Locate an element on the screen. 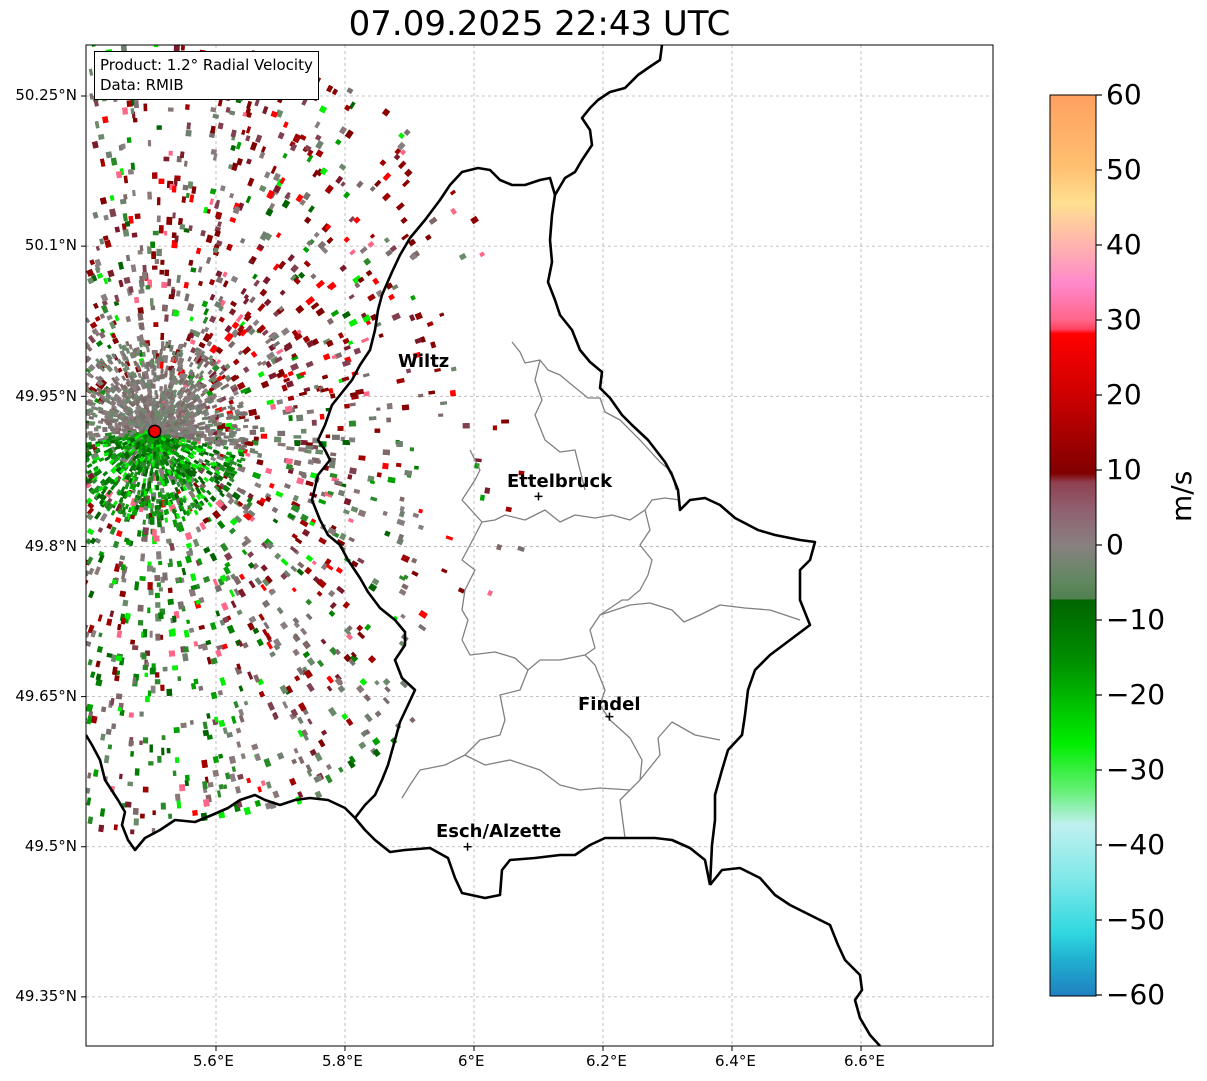  map-title: 07.09.2025 22:43 UTC is located at coordinates (539, 24).